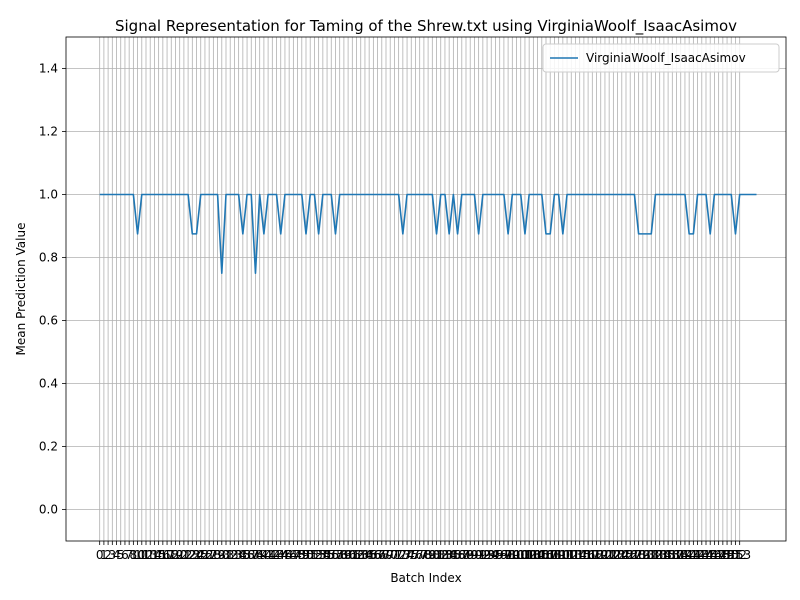  I want to click on x-tick-label: 151, so click(731, 555).